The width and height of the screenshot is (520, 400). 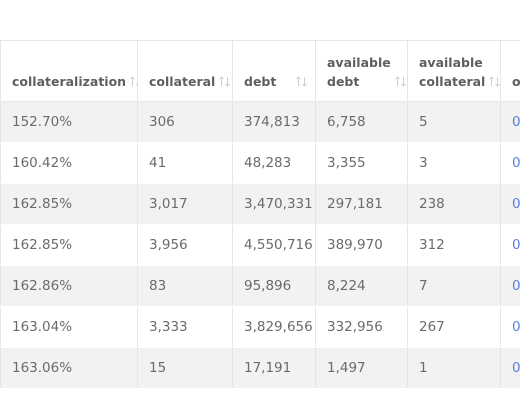 What do you see at coordinates (454, 327) in the screenshot?
I see `cell-available-collateral: 267` at bounding box center [454, 327].